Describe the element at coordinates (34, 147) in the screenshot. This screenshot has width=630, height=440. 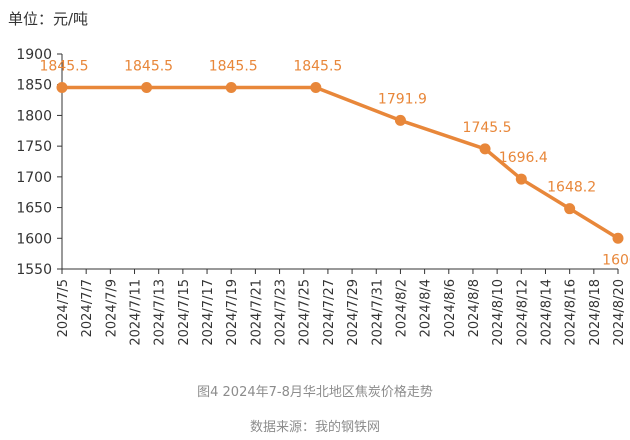
I see `y-tick-label: 1750` at that location.